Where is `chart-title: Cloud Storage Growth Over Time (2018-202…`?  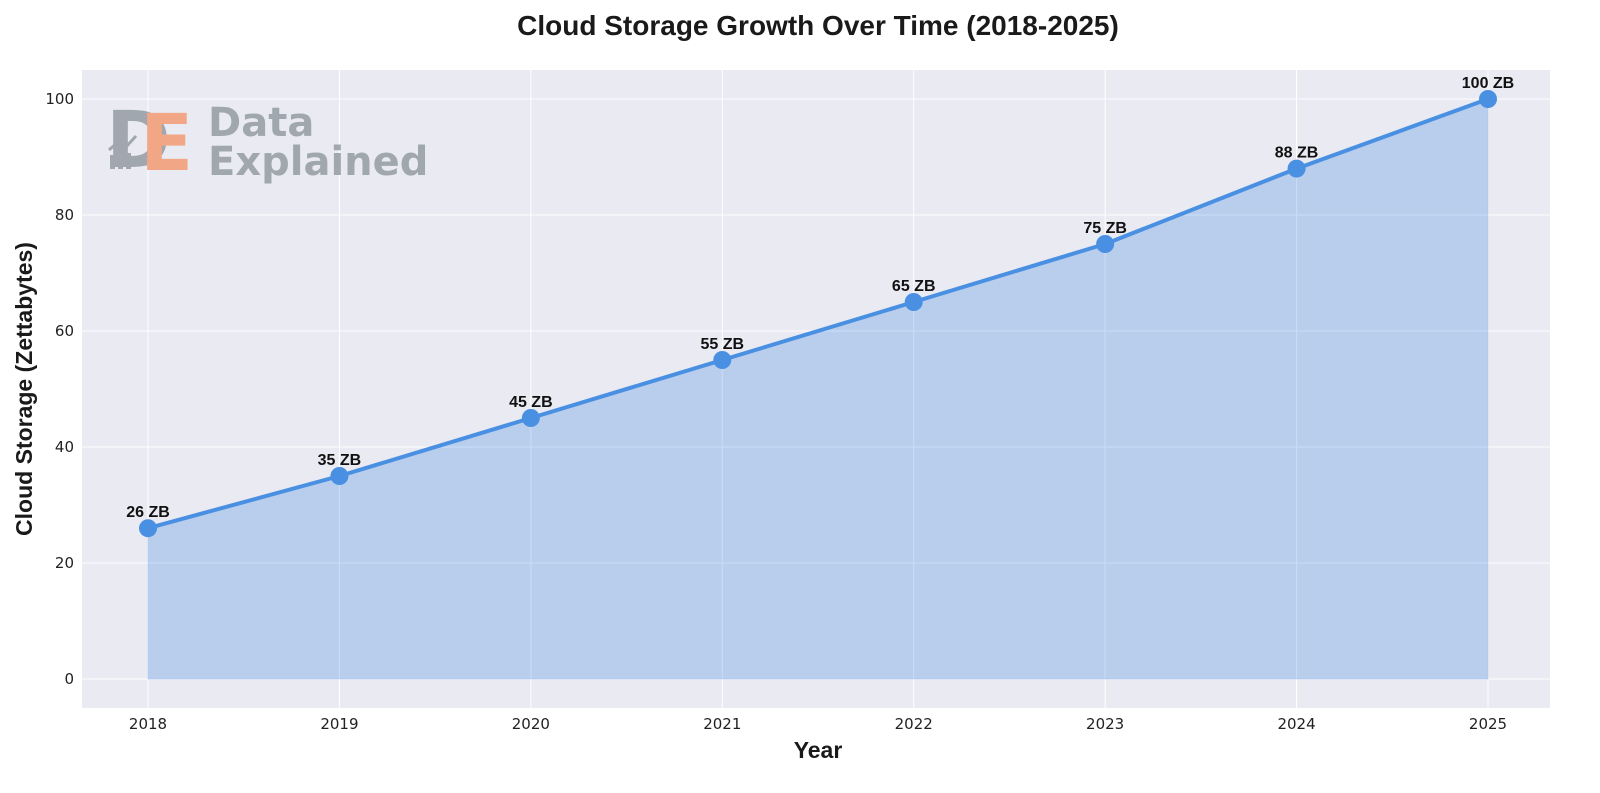 chart-title: Cloud Storage Growth Over Time (2018-202… is located at coordinates (818, 25).